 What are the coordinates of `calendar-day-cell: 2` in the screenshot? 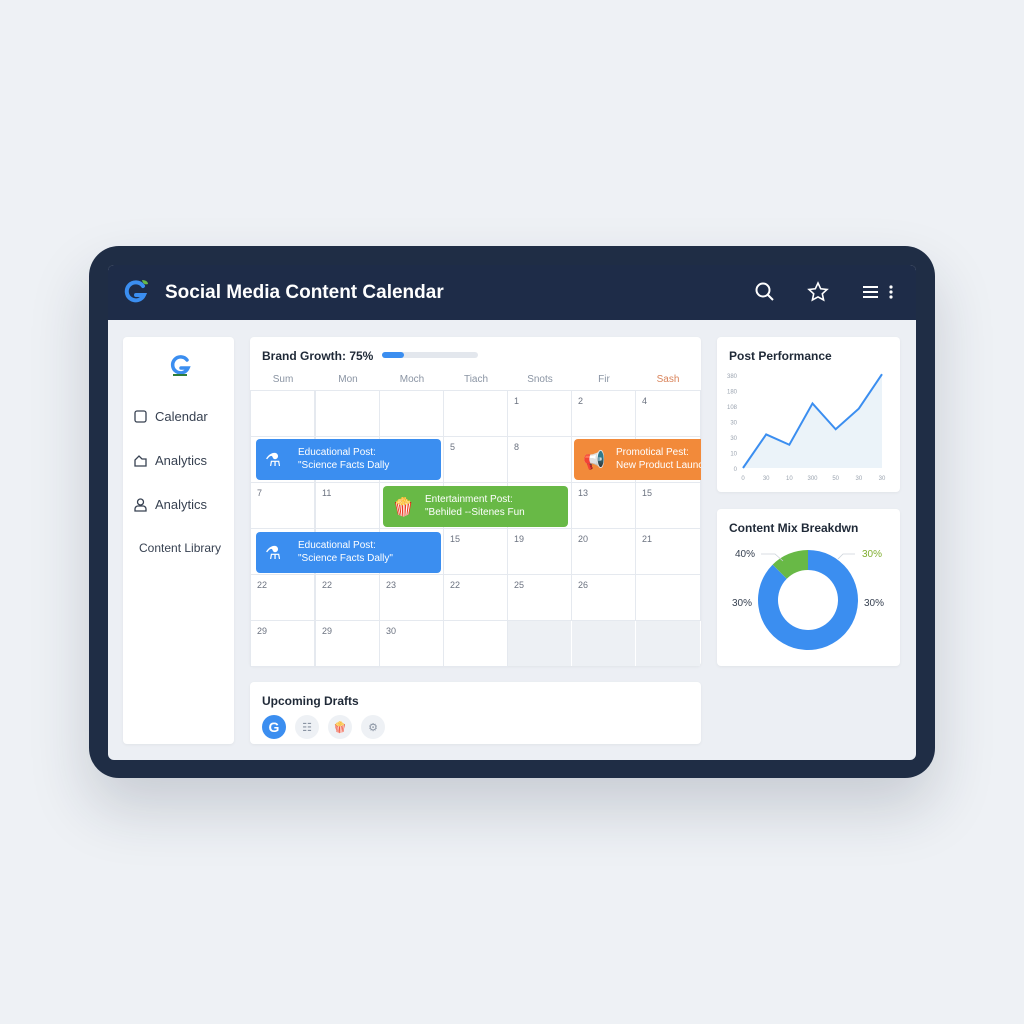 It's located at (603, 413).